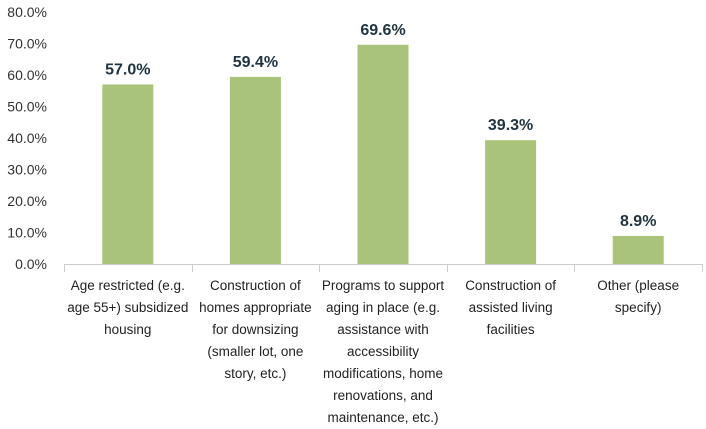 The width and height of the screenshot is (706, 429). I want to click on y-tick-label: 20.0%, so click(27, 201).